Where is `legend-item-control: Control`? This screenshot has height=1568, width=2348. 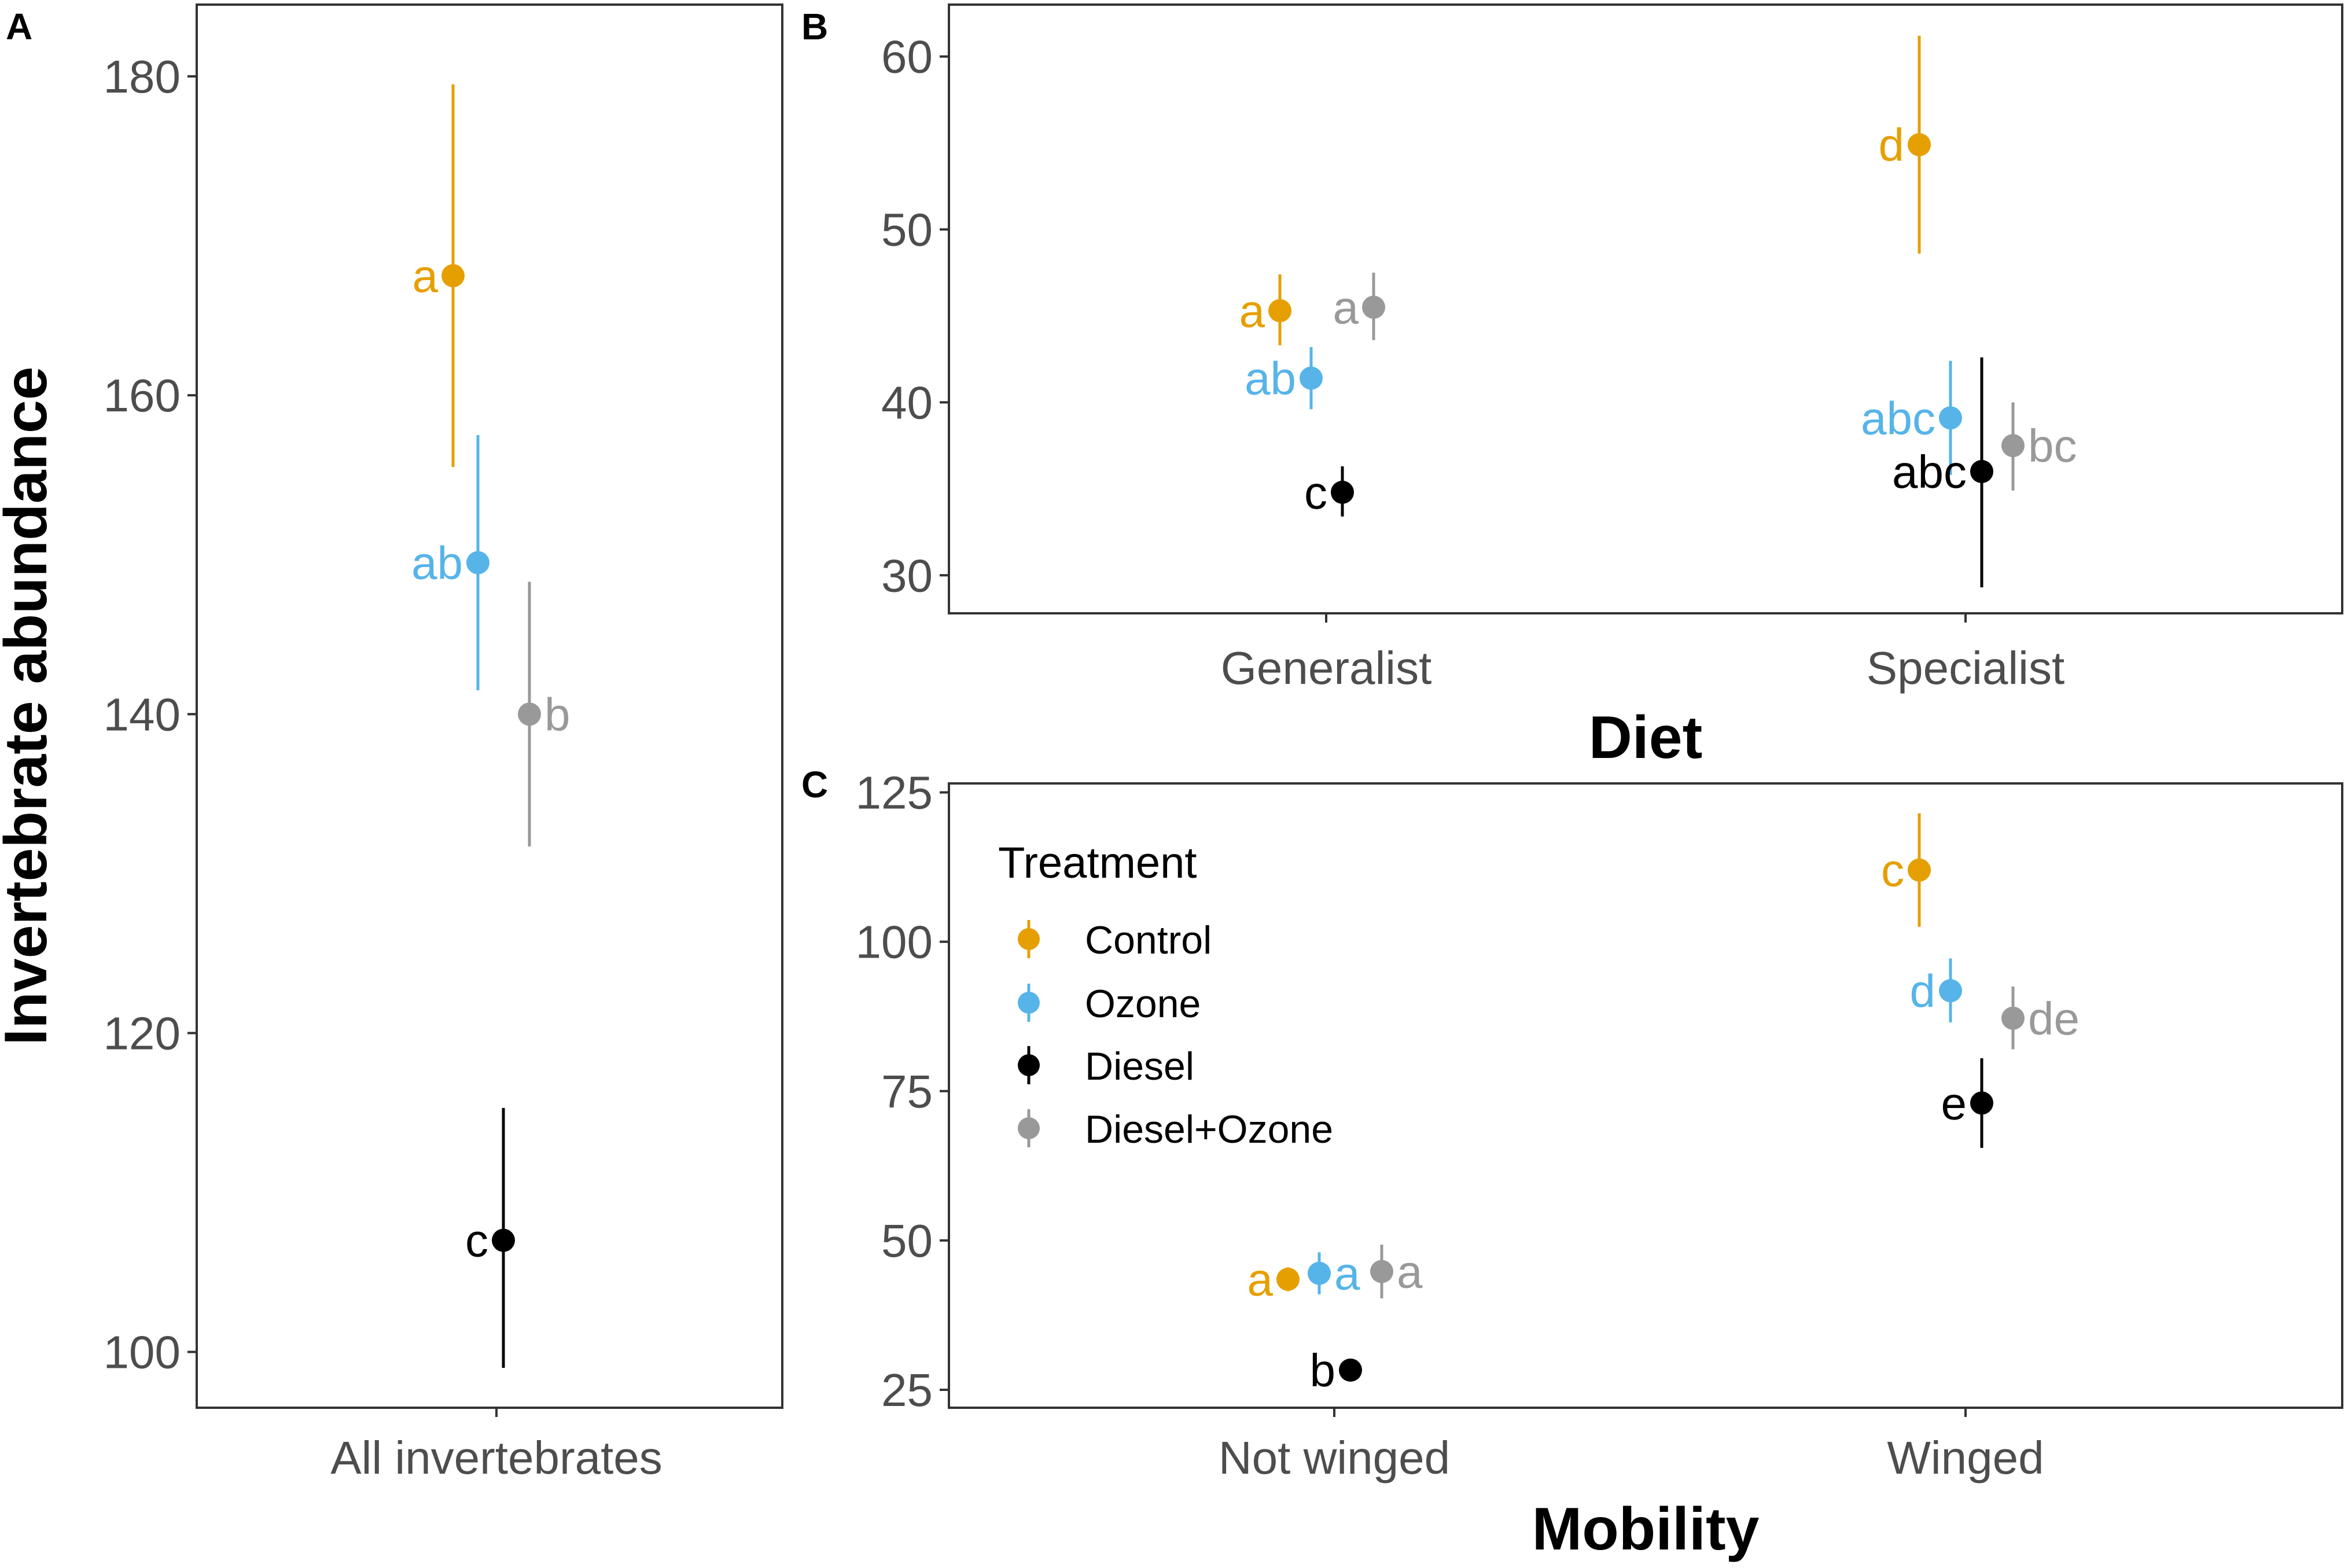 legend-item-control: Control is located at coordinates (1115, 940).